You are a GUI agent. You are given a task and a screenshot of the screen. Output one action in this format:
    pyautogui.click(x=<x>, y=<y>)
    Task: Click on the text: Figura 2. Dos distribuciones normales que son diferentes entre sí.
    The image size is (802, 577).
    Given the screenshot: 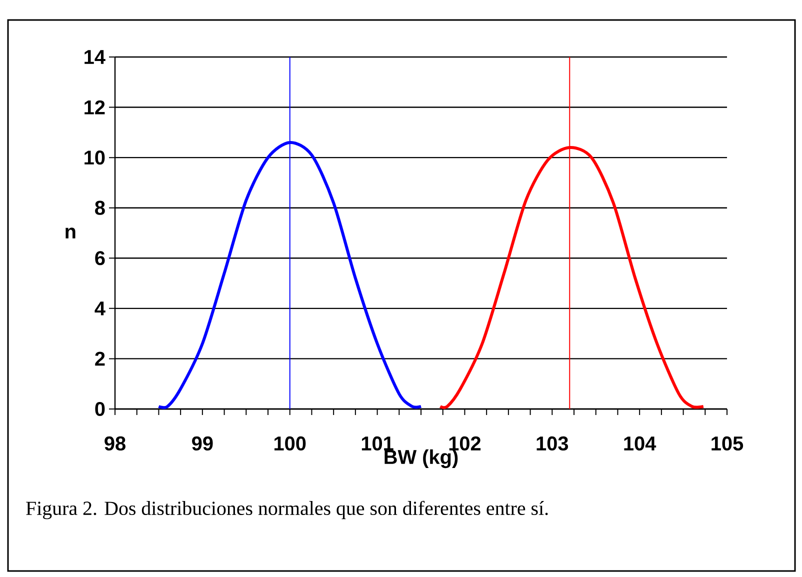 What is the action you would take?
    pyautogui.click(x=287, y=510)
    